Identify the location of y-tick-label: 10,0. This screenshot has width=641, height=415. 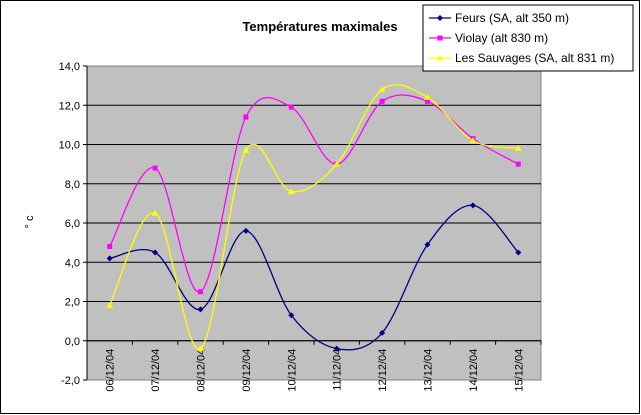
(69, 146).